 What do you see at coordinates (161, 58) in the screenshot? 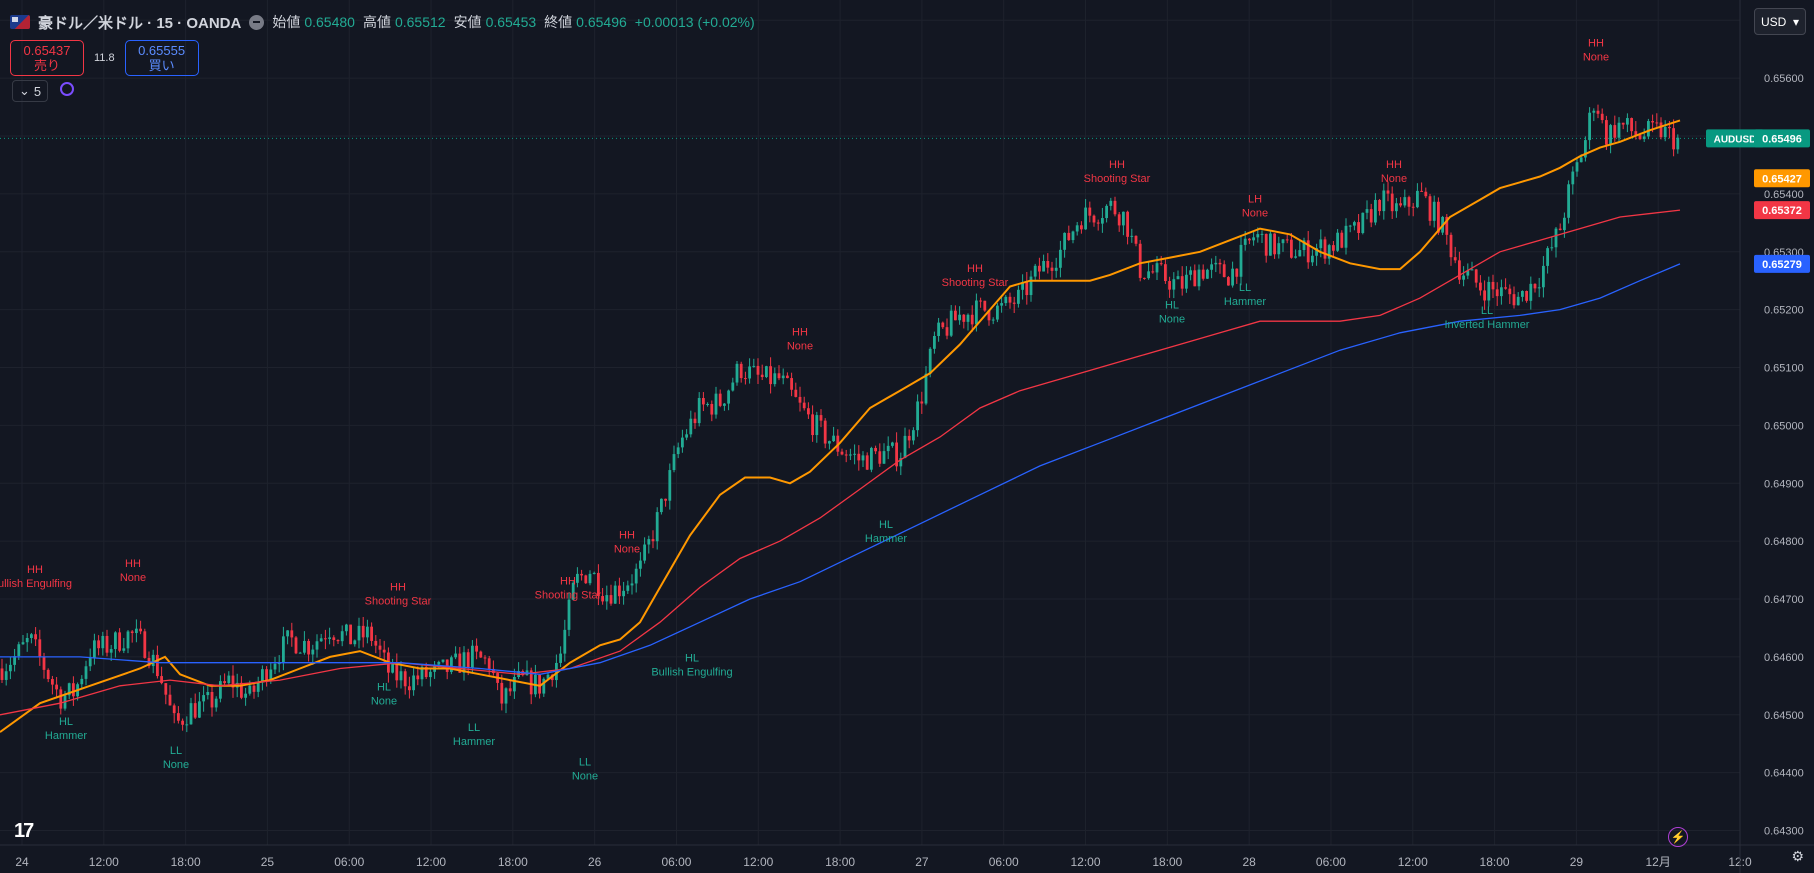
I see `buy-button: 0.65555 買い` at bounding box center [161, 58].